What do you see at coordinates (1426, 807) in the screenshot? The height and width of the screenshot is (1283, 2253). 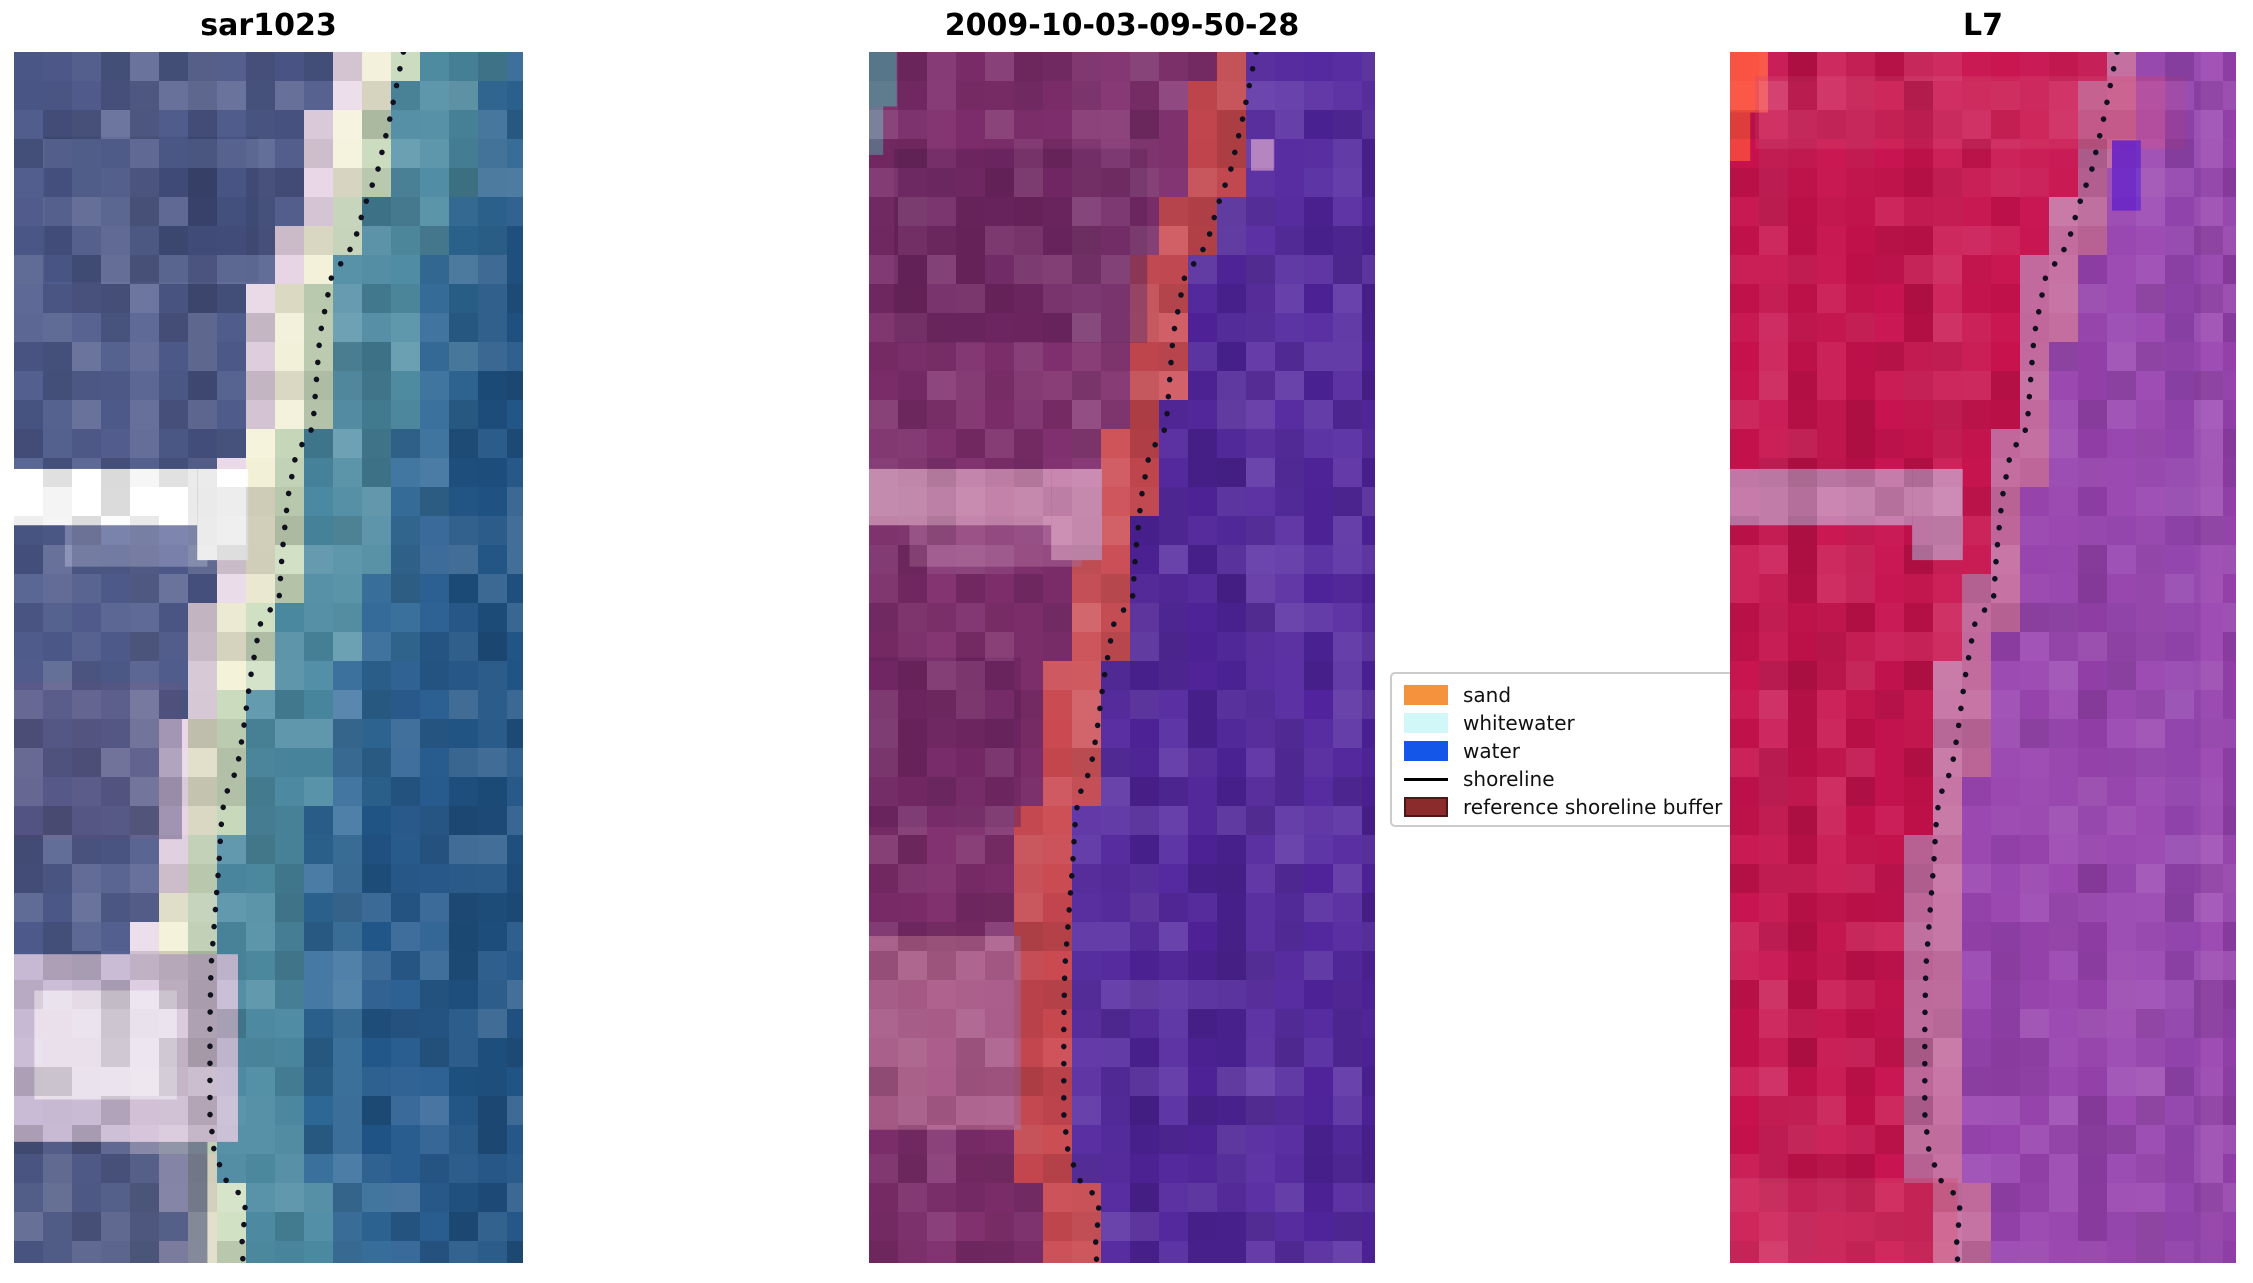 I see `legend-swatch-reference-shoreline-buffer` at bounding box center [1426, 807].